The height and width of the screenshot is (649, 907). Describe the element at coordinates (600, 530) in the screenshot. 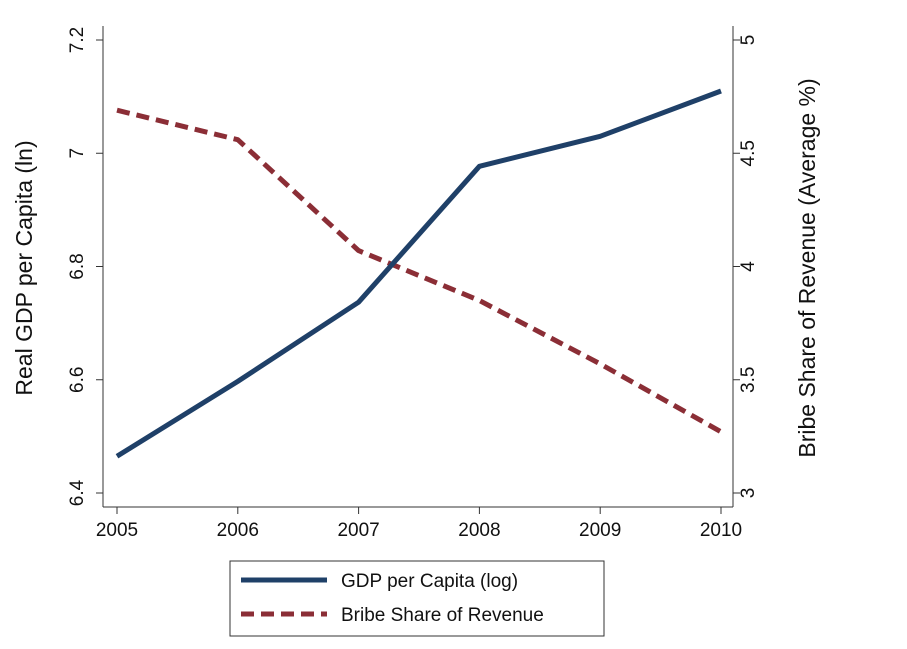

I see `x-tick-label: 2009` at that location.